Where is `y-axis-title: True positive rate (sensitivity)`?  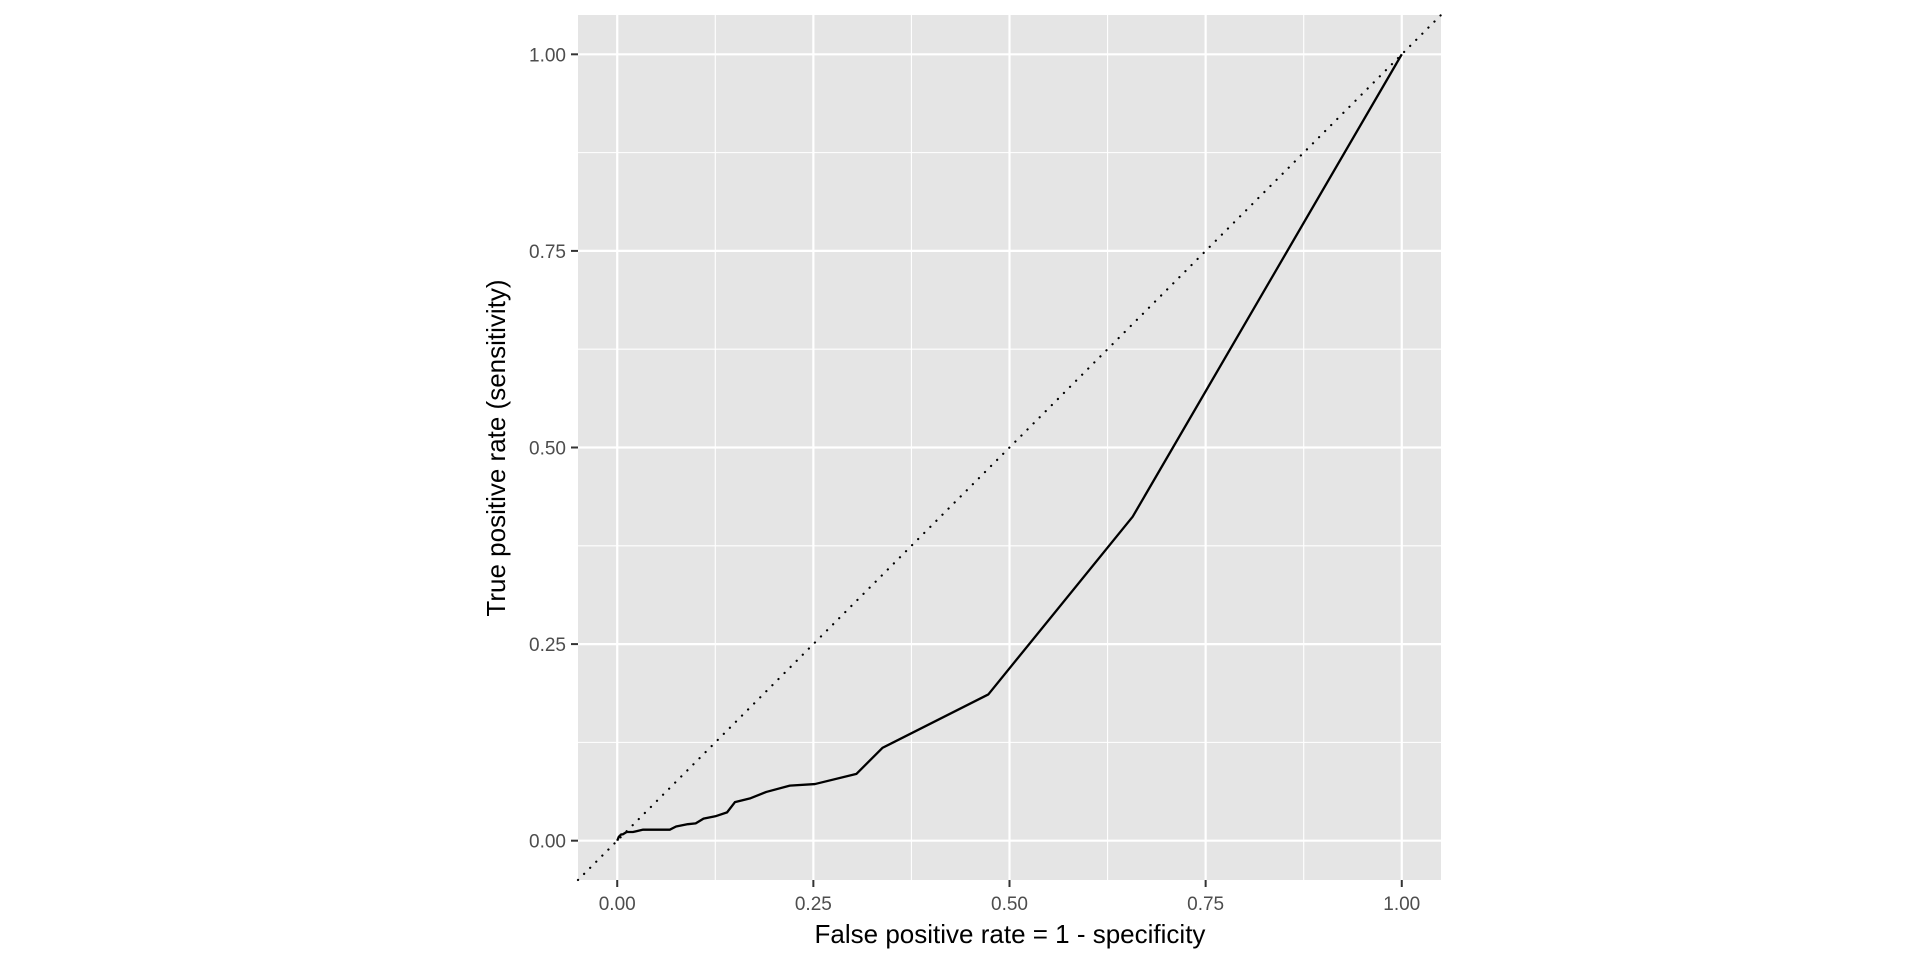 y-axis-title: True positive rate (sensitivity) is located at coordinates (496, 447).